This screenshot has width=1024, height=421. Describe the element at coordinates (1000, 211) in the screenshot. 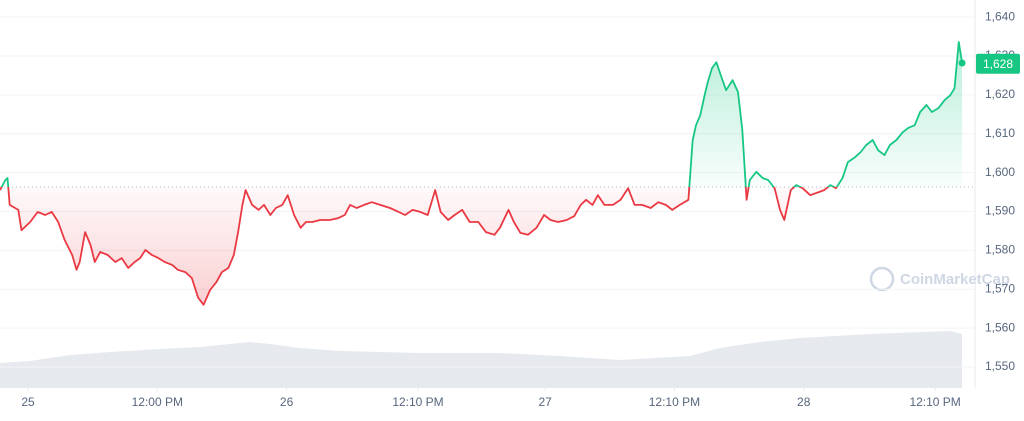

I see `y-tick-label: 1,590` at that location.